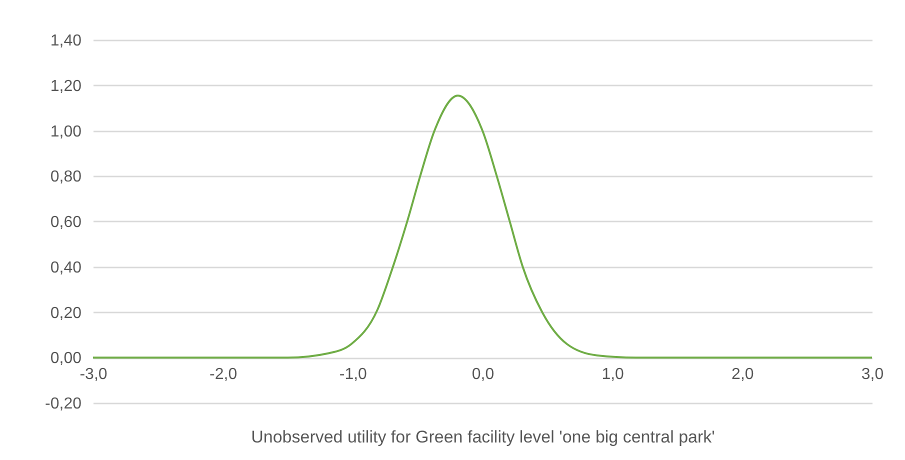  I want to click on x-tick-label: 1,0, so click(613, 375).